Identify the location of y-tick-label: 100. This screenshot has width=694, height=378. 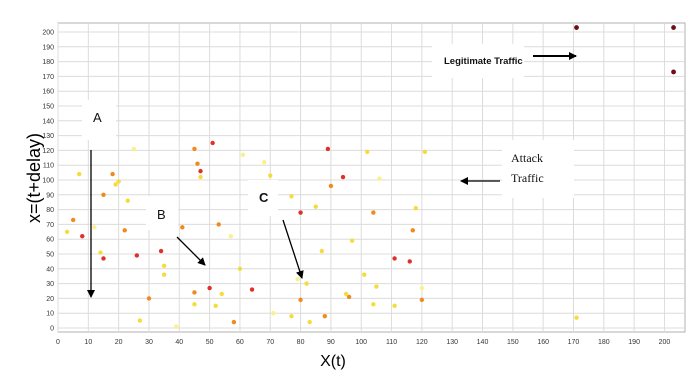
(48, 181).